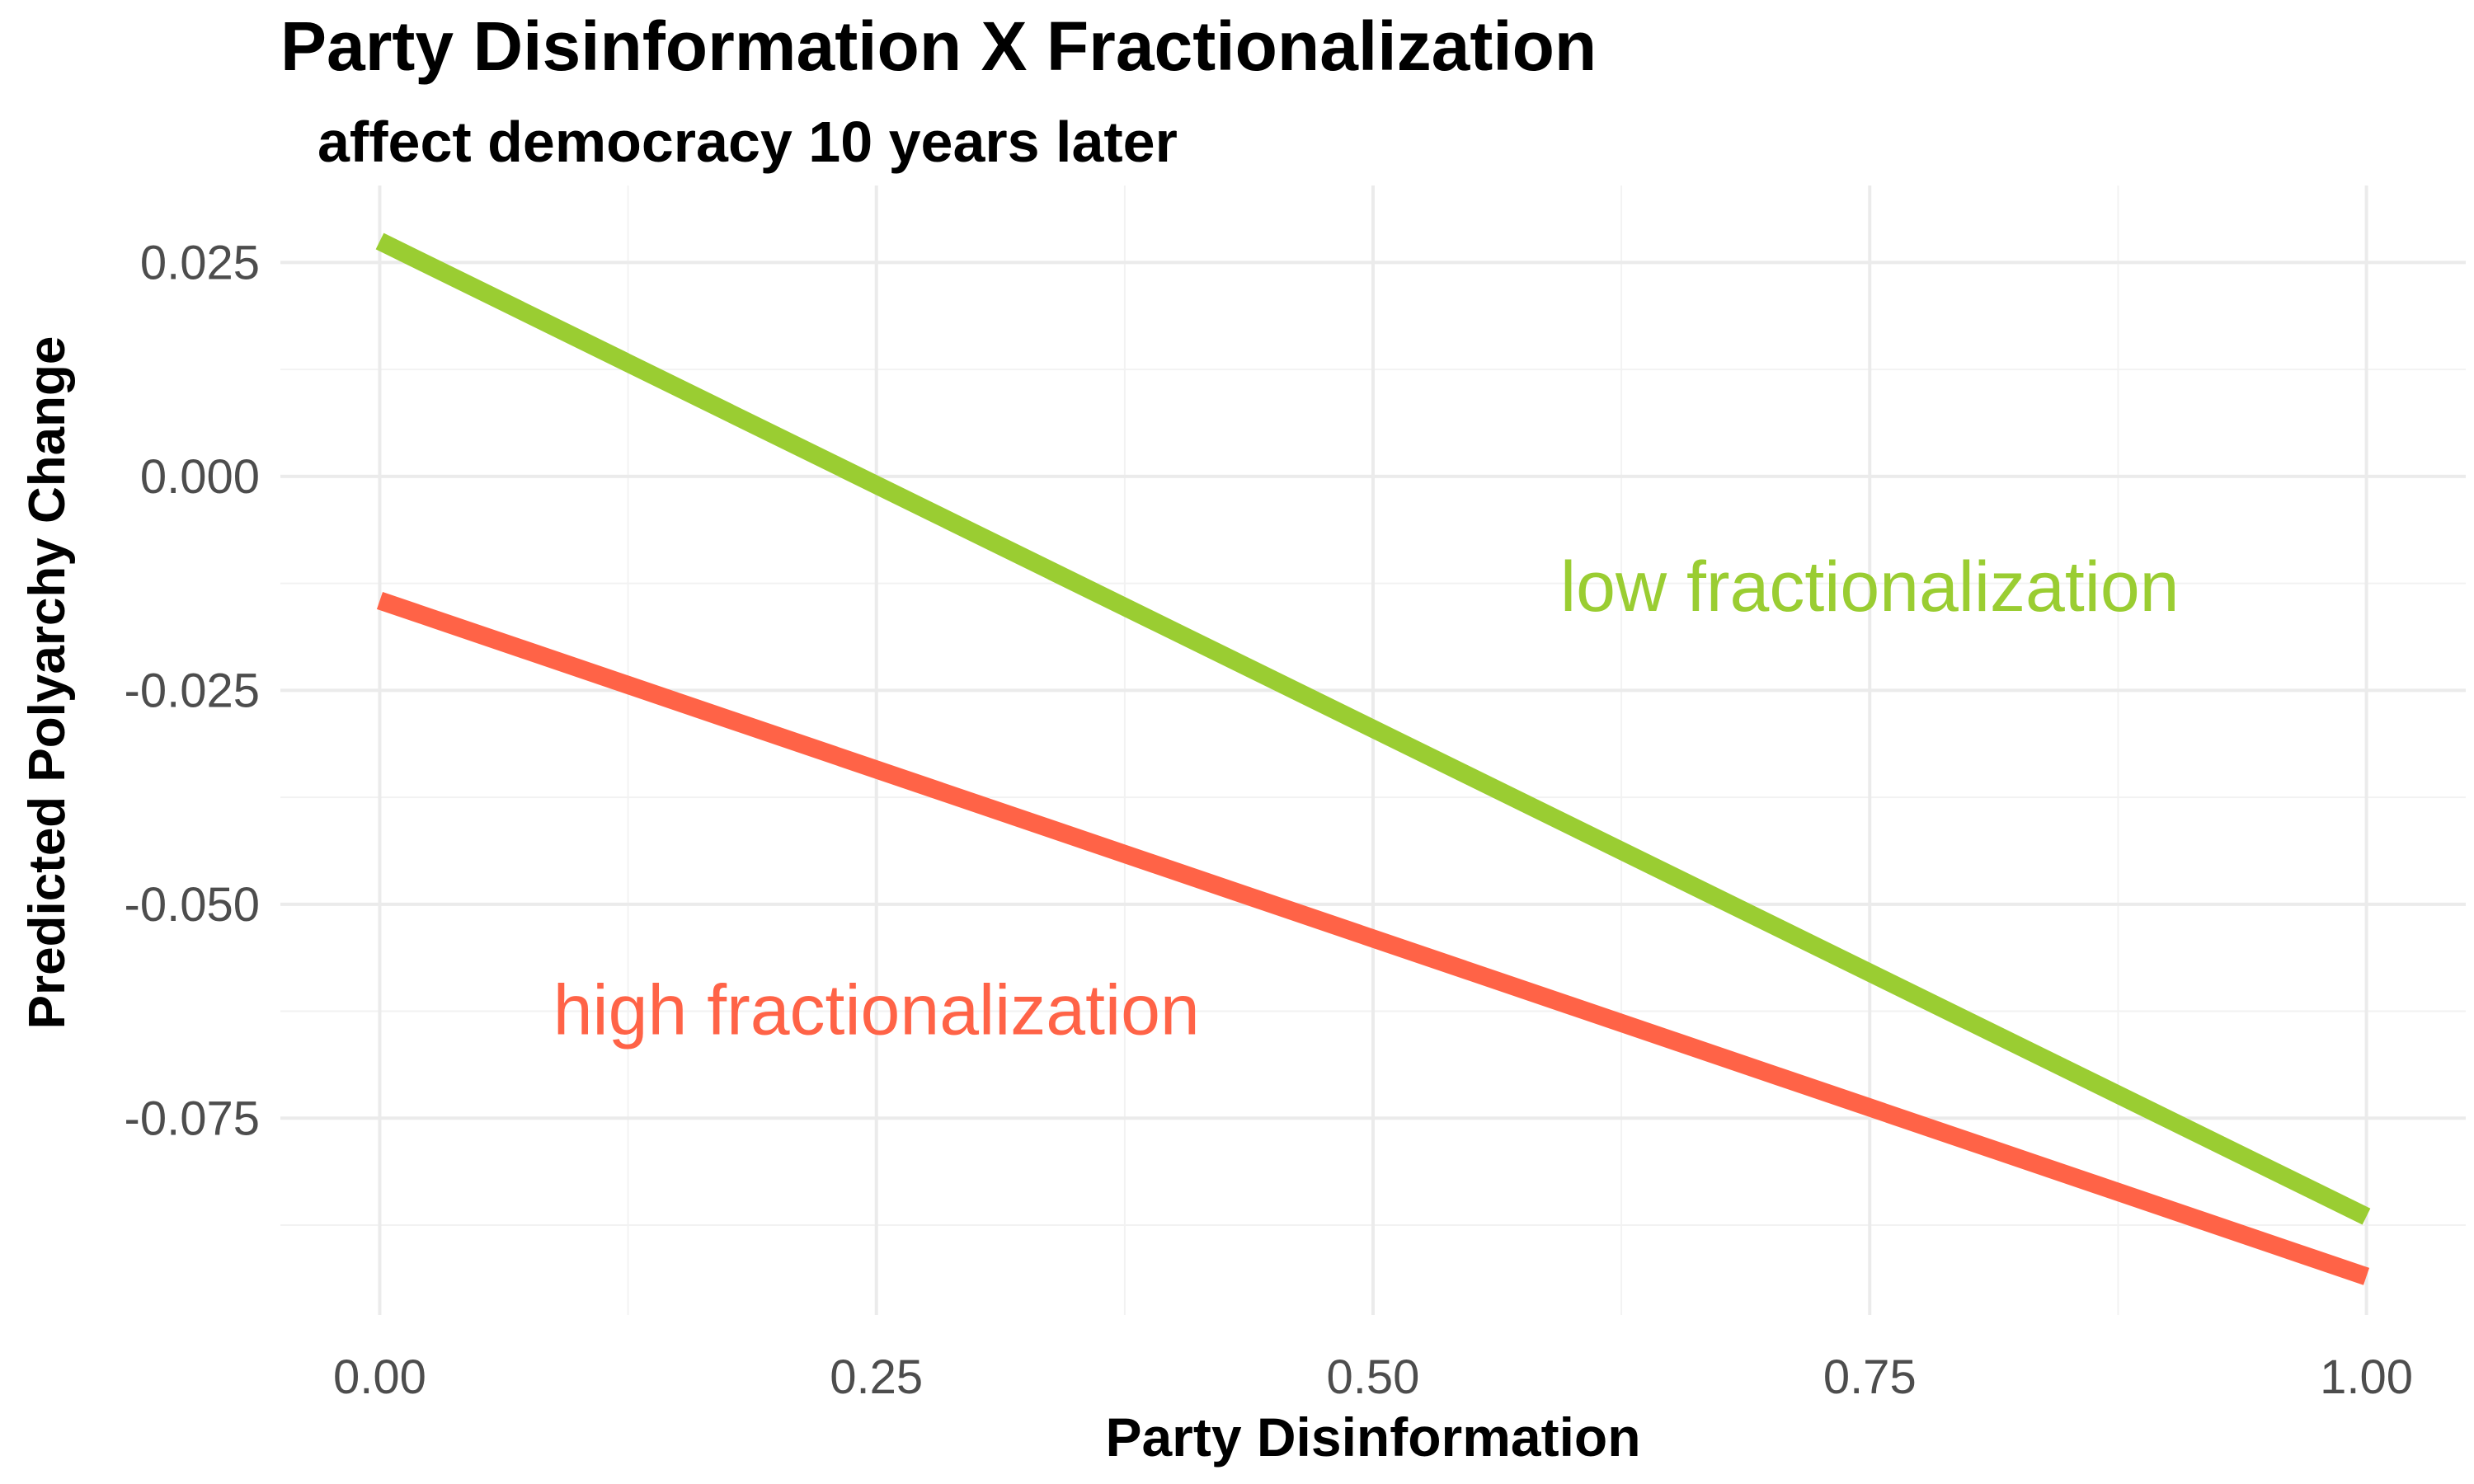  I want to click on y-tick-label: -0.050, so click(192, 905).